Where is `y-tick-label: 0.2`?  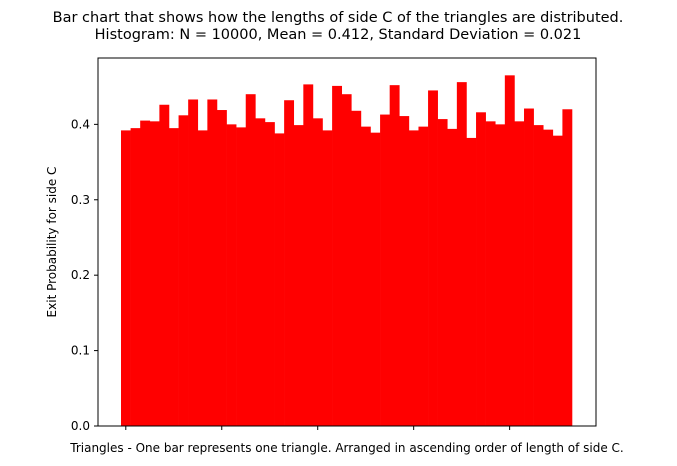
y-tick-label: 0.2 is located at coordinates (80, 275).